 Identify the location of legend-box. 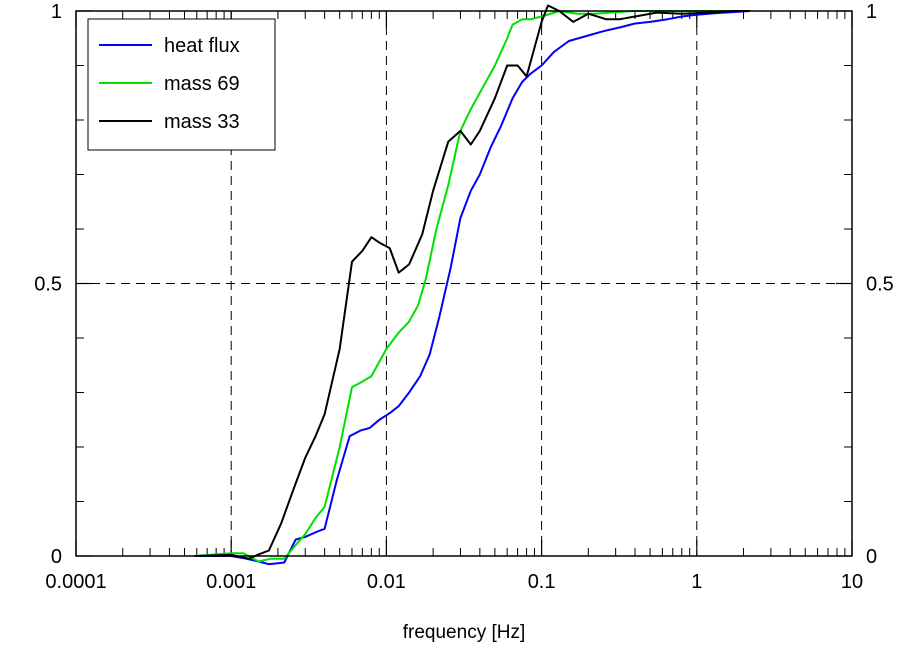
(181, 84).